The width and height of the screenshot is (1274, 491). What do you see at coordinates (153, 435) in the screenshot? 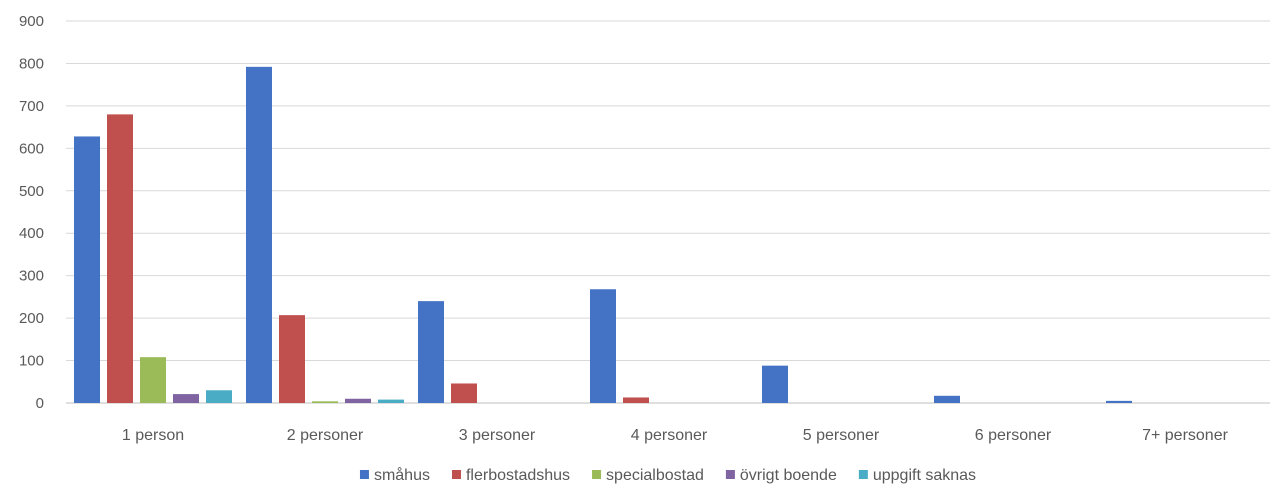
I see `x-category-label: 1 person` at bounding box center [153, 435].